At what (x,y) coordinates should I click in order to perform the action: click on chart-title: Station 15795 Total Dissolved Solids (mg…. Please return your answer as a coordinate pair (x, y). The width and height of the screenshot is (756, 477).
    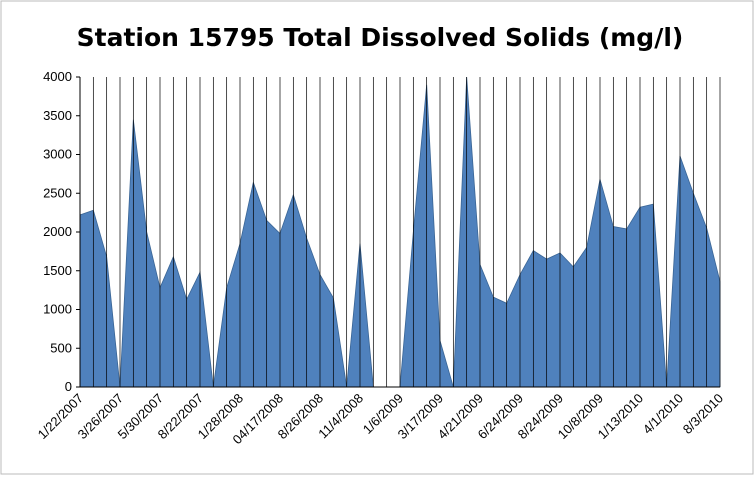
    Looking at the image, I should click on (380, 37).